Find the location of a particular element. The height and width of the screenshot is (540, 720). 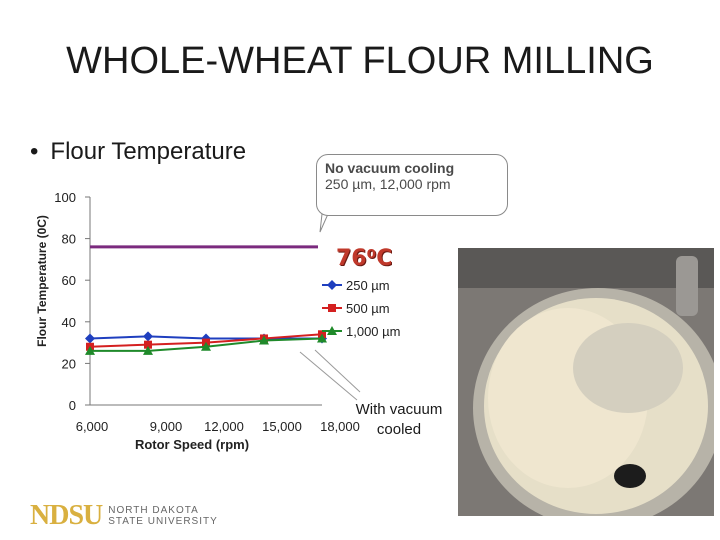

photo-caption-line2: cooled is located at coordinates (399, 429).